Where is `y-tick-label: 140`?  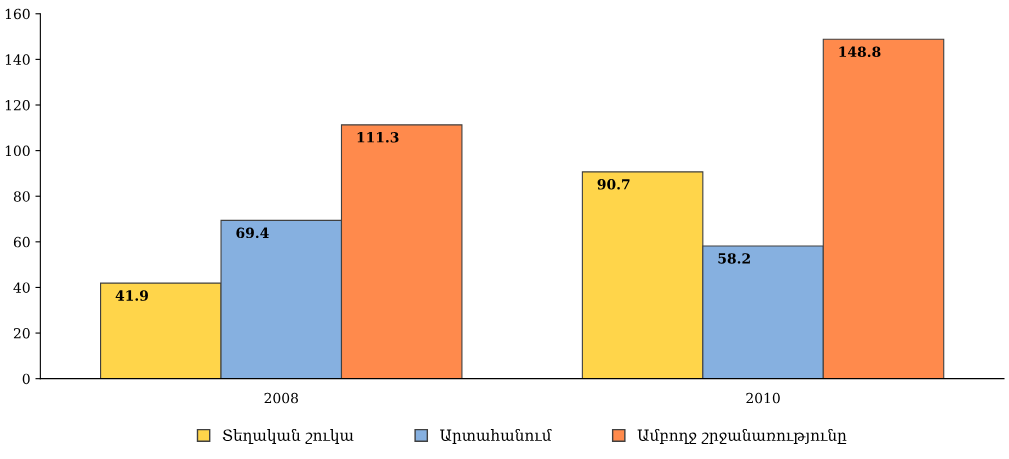 y-tick-label: 140 is located at coordinates (17, 59).